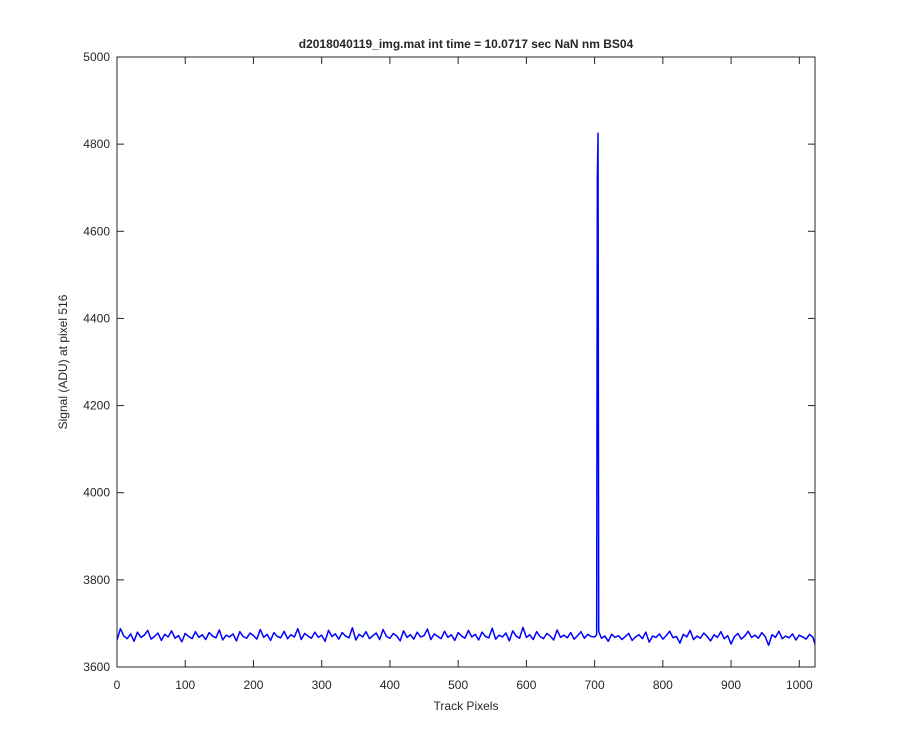  Describe the element at coordinates (117, 685) in the screenshot. I see `x-tick-label: 0` at that location.